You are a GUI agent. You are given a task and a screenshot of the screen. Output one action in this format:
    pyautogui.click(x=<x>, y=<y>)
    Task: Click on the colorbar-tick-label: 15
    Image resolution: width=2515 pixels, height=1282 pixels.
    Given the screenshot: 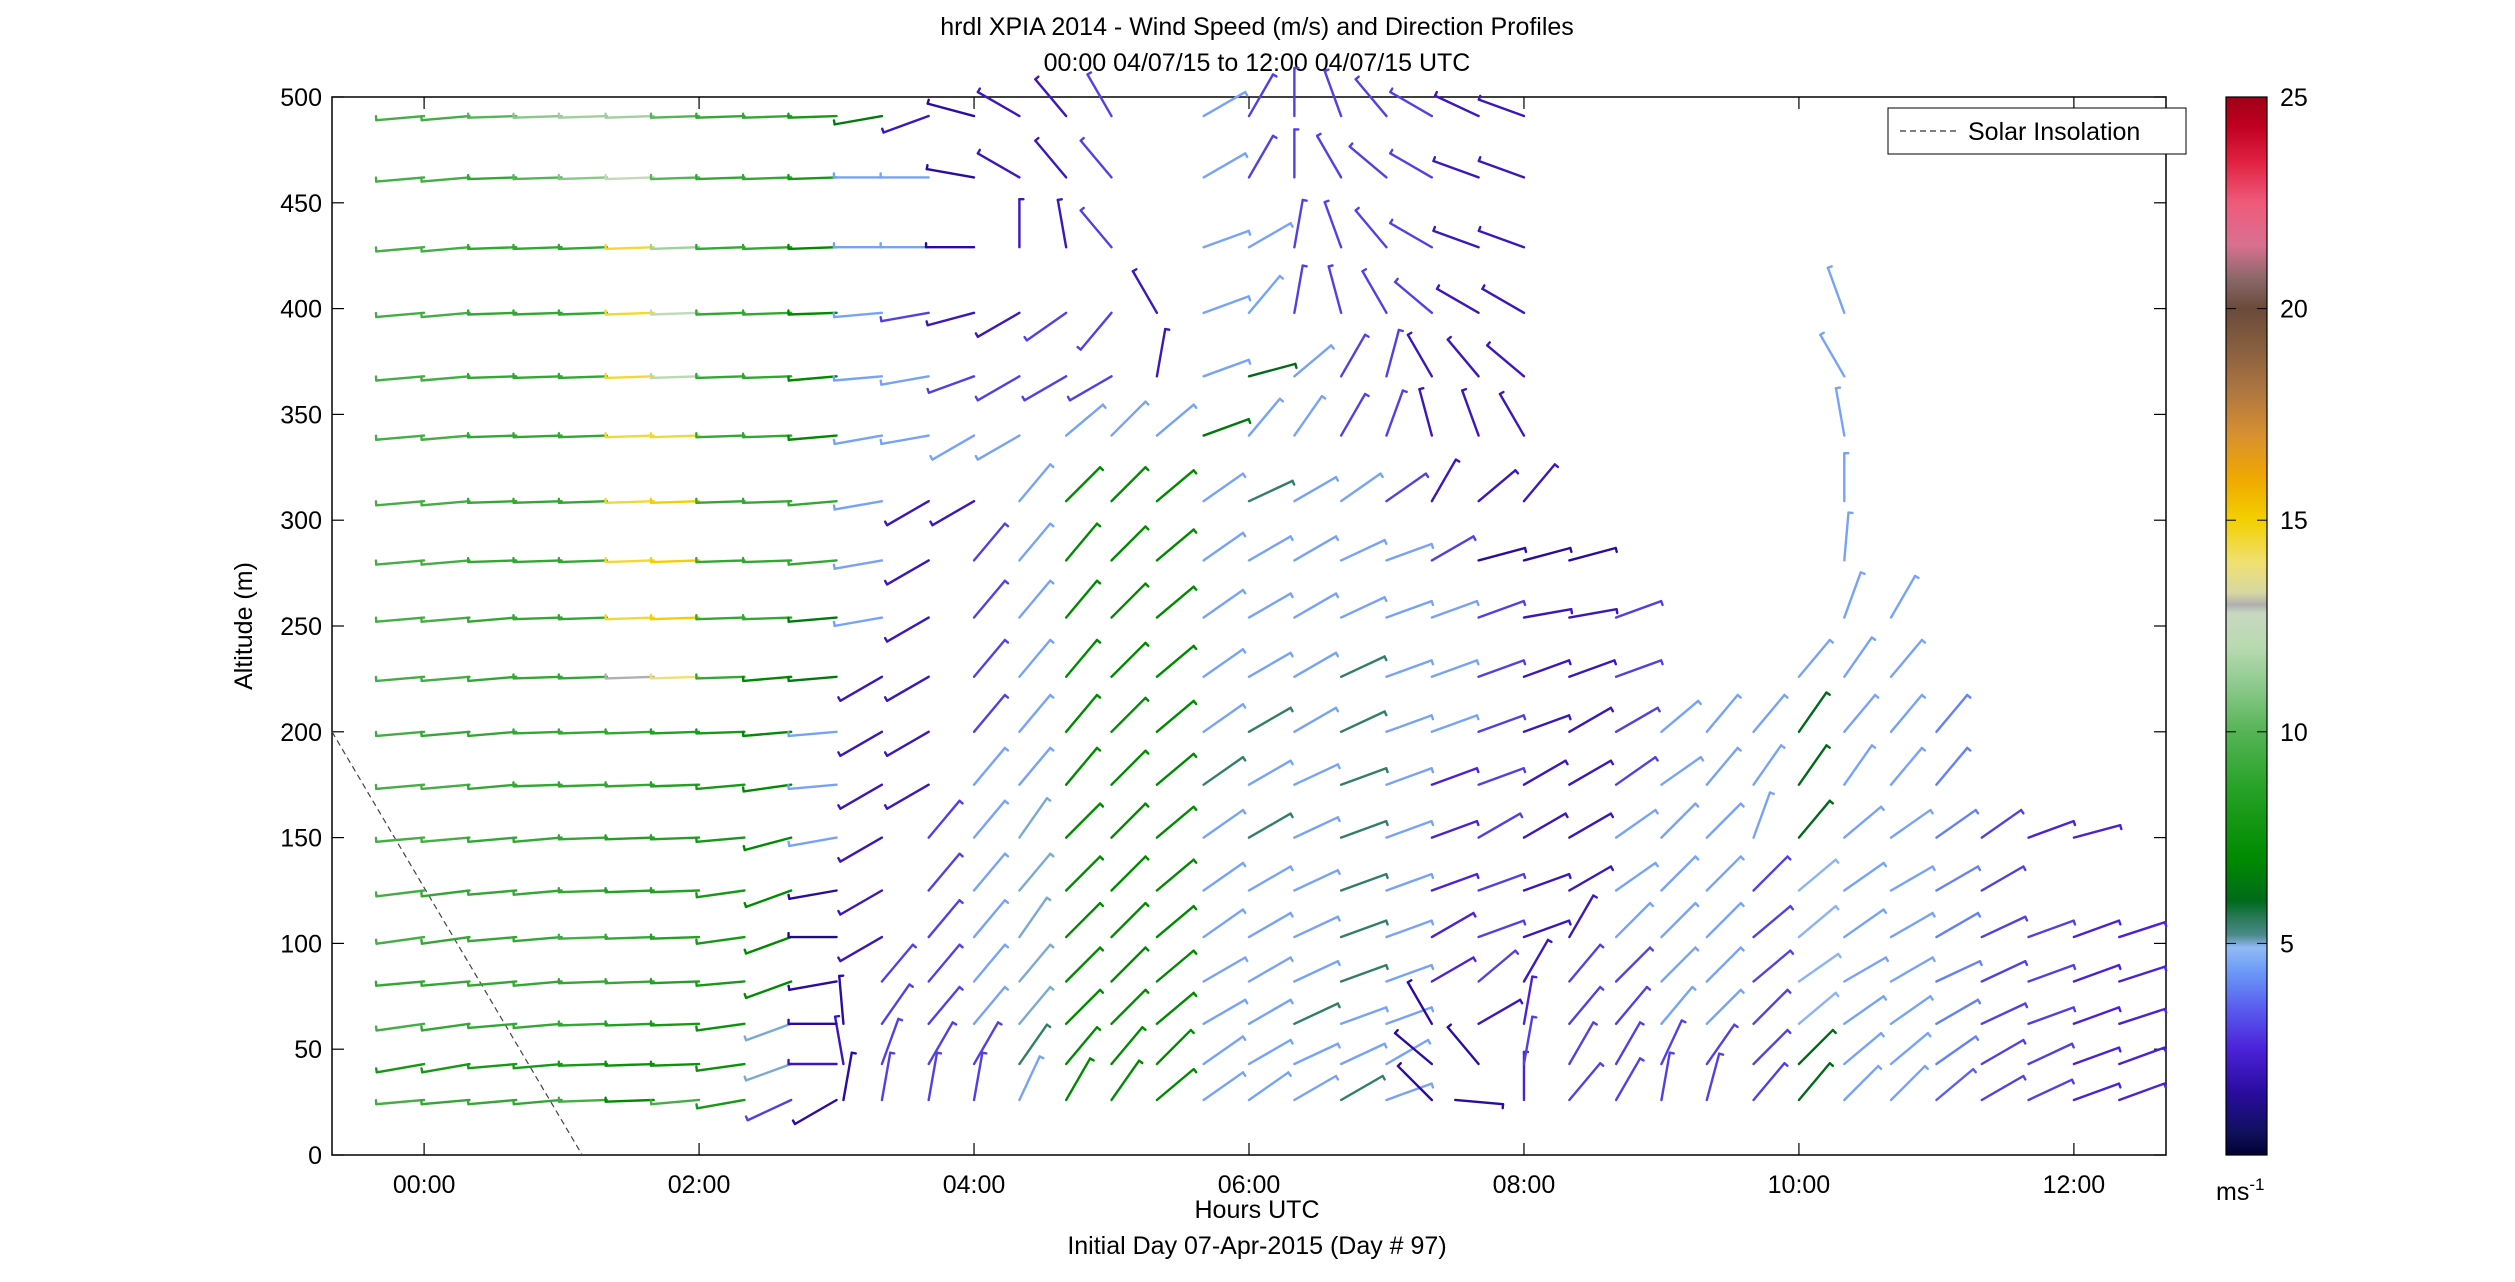 What is the action you would take?
    pyautogui.click(x=2294, y=521)
    